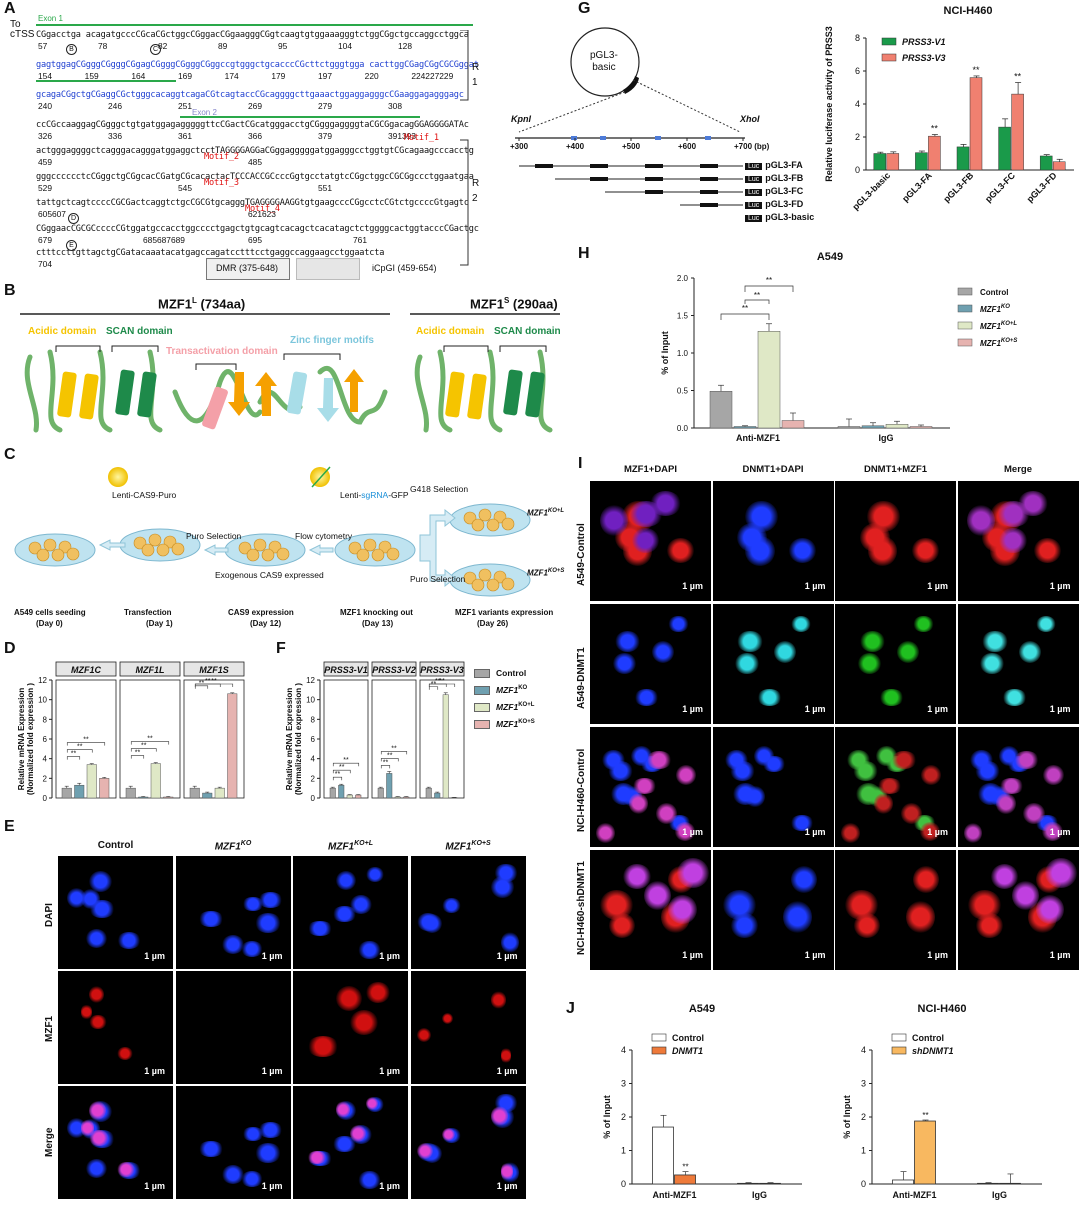  Describe the element at coordinates (50, 612) in the screenshot. I see `step-title: A549 cells seeding` at that location.